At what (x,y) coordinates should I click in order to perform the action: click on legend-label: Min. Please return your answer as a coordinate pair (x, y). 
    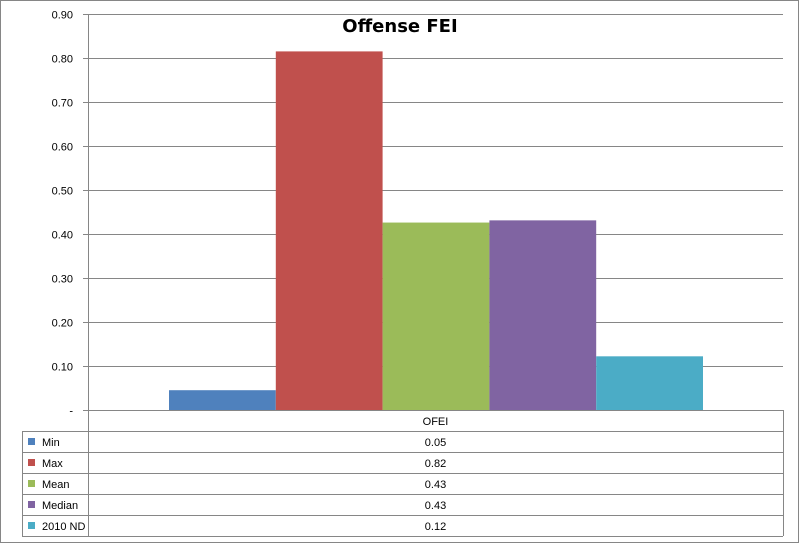
    Looking at the image, I should click on (51, 443).